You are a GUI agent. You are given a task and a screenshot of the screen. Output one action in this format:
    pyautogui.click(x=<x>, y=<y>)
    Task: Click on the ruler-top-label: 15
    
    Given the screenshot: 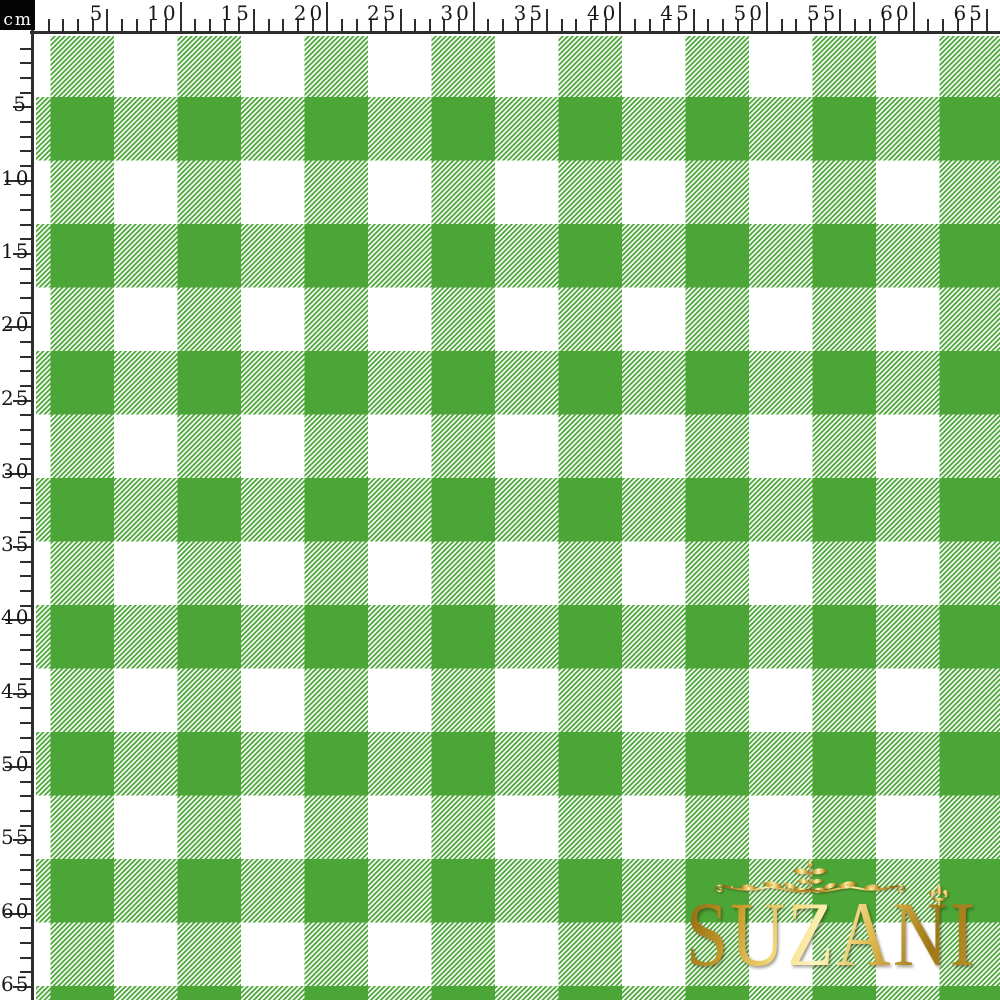 What is the action you would take?
    pyautogui.click(x=236, y=13)
    